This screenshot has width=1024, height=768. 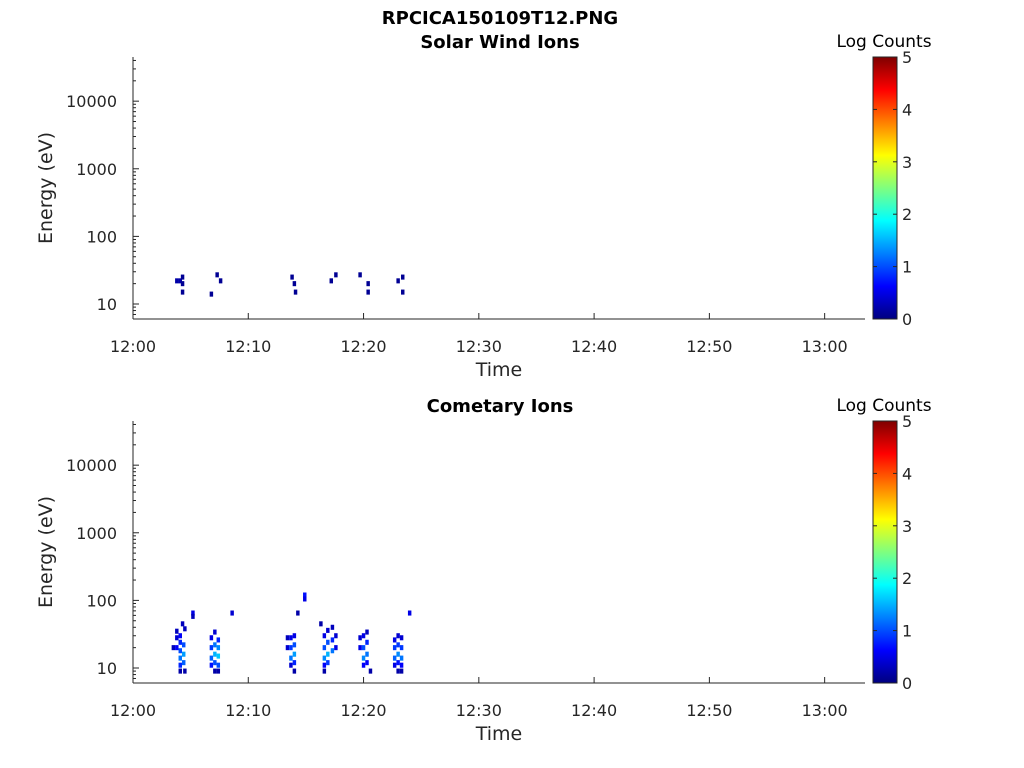 I want to click on panel-title: Solar Wind Ions, so click(x=499, y=42).